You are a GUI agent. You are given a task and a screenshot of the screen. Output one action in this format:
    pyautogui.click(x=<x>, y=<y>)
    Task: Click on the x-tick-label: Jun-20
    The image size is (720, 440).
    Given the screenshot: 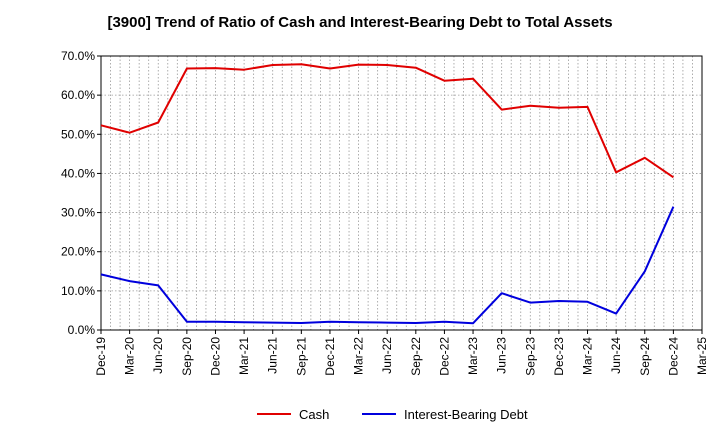 What is the action you would take?
    pyautogui.click(x=158, y=355)
    